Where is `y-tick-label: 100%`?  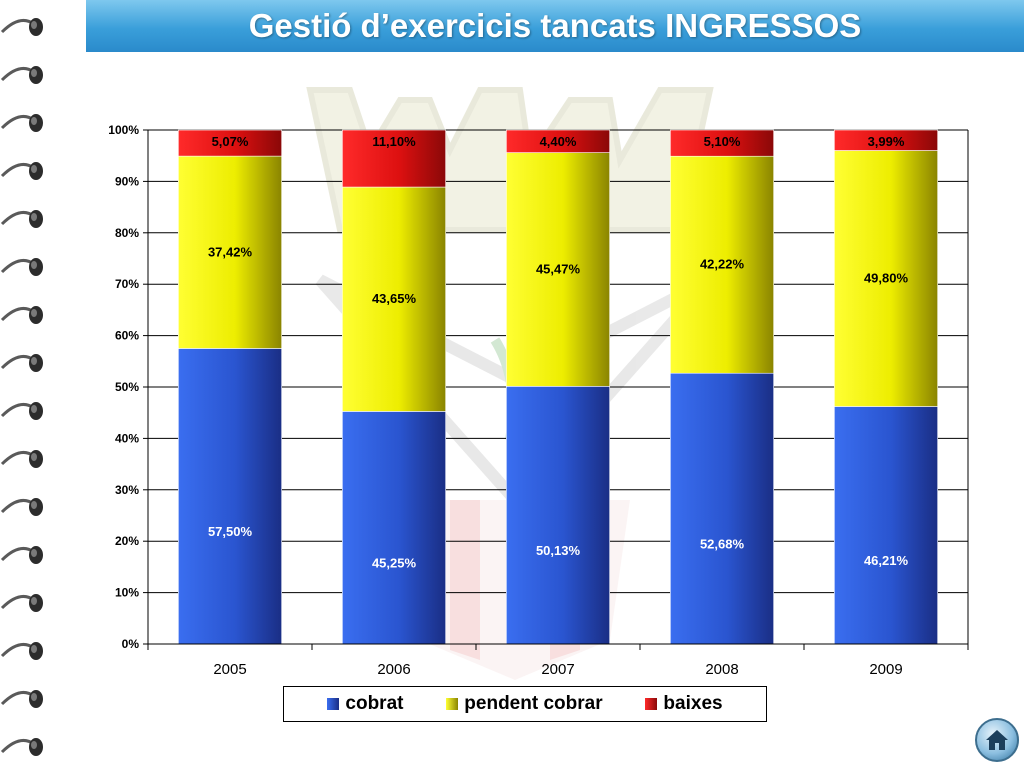 y-tick-label: 100% is located at coordinates (123, 130).